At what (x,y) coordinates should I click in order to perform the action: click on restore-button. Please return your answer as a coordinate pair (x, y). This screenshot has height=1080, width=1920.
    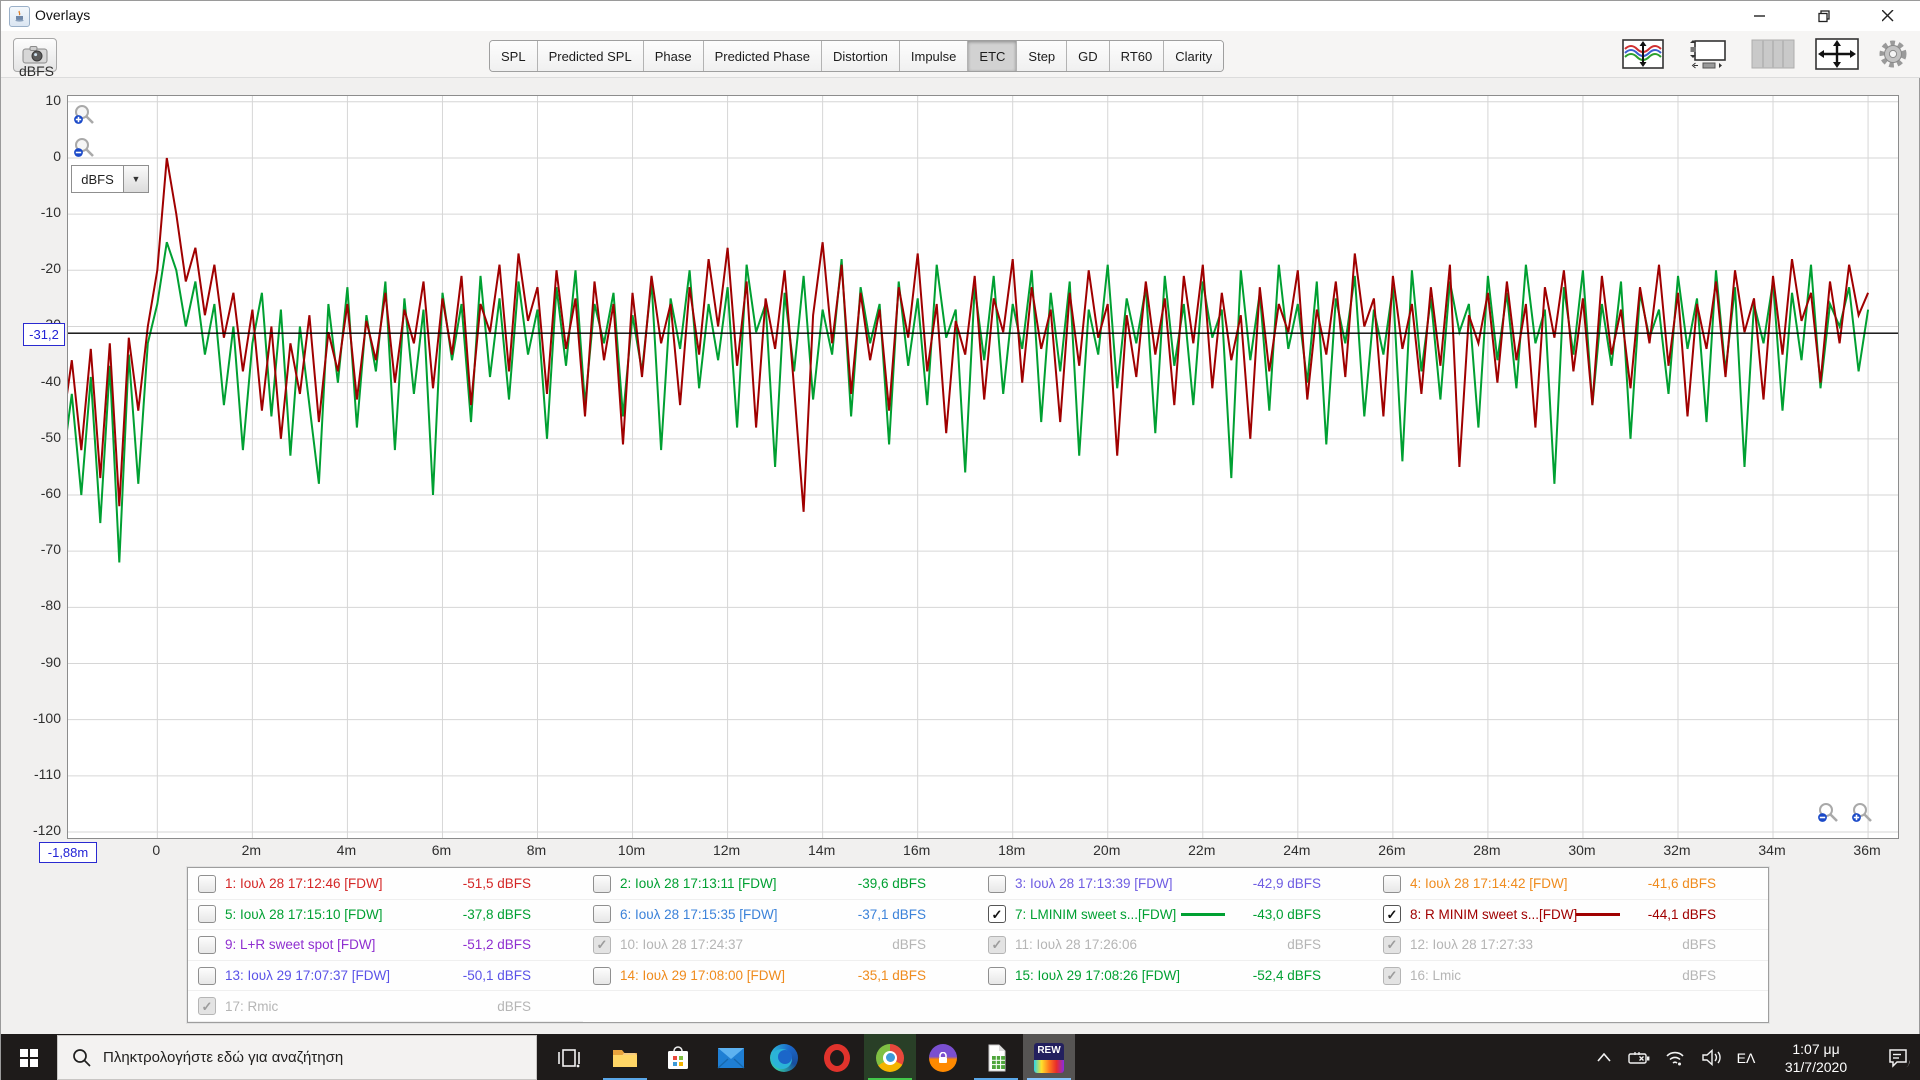
    Looking at the image, I should click on (1824, 16).